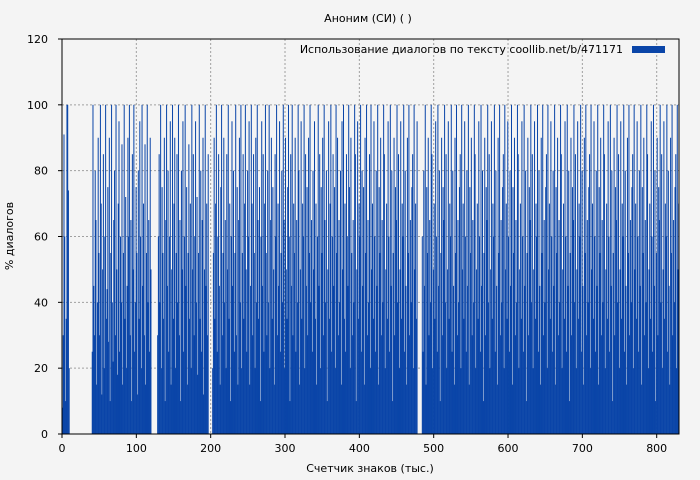  What do you see at coordinates (433, 448) in the screenshot?
I see `x-tick-label: 500` at bounding box center [433, 448].